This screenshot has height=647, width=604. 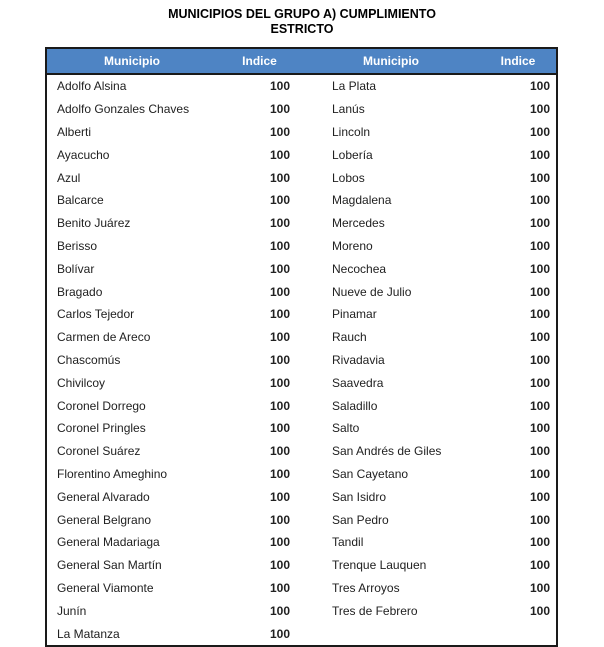 What do you see at coordinates (302, 29) in the screenshot?
I see `document-title-line-2: ESTRICTO` at bounding box center [302, 29].